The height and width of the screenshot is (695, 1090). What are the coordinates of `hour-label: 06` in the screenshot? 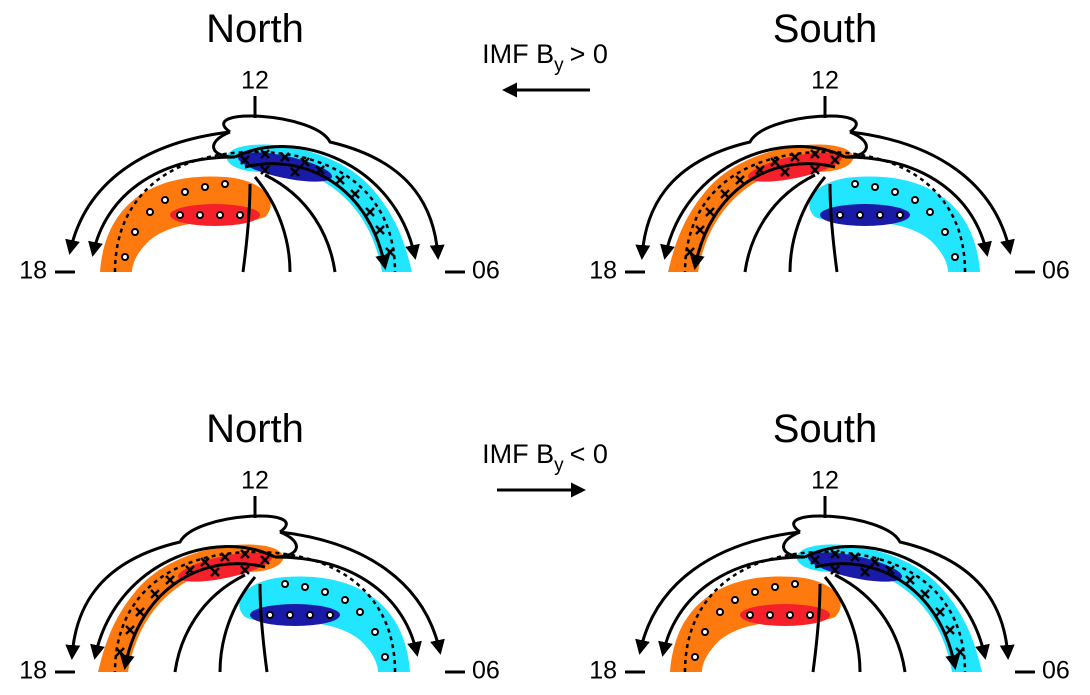 It's located at (486, 671).